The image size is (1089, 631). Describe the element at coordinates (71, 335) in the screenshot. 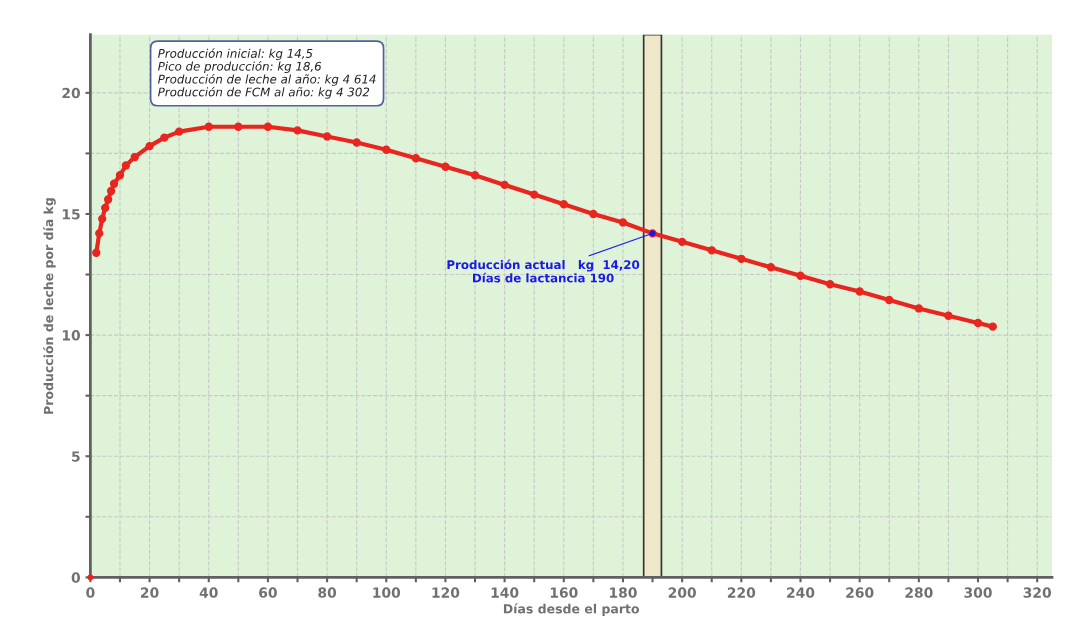

I see `y-tick-label: 10` at that location.